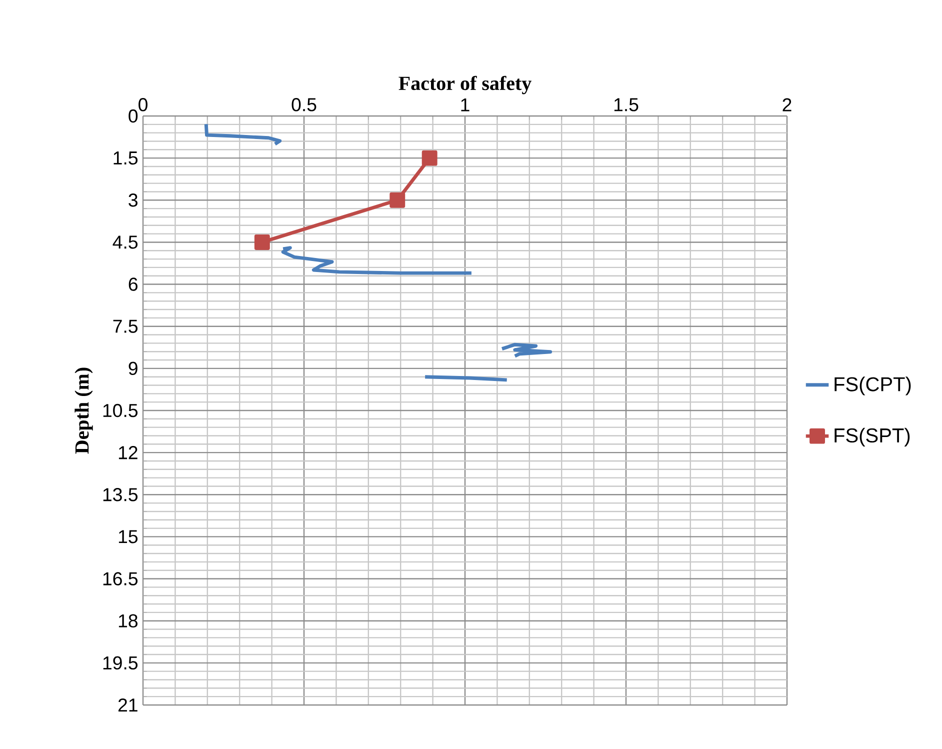  What do you see at coordinates (465, 105) in the screenshot?
I see `x-tick-label: 1` at bounding box center [465, 105].